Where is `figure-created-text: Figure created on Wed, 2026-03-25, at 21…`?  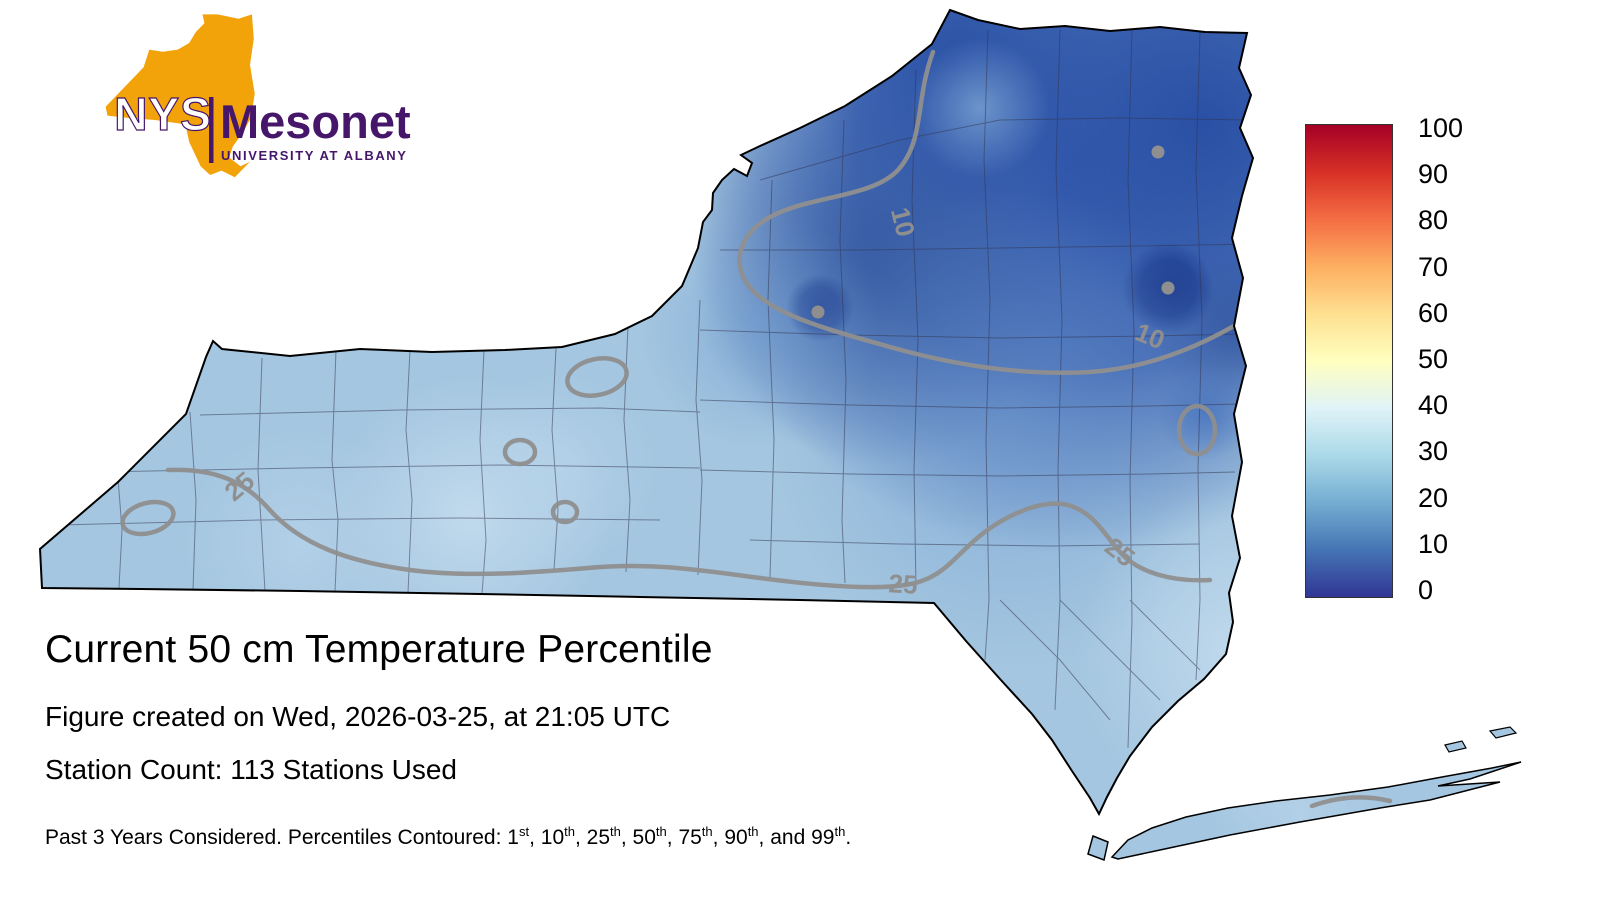
figure-created-text: Figure created on Wed, 2026-03-25, at 21… is located at coordinates (358, 716).